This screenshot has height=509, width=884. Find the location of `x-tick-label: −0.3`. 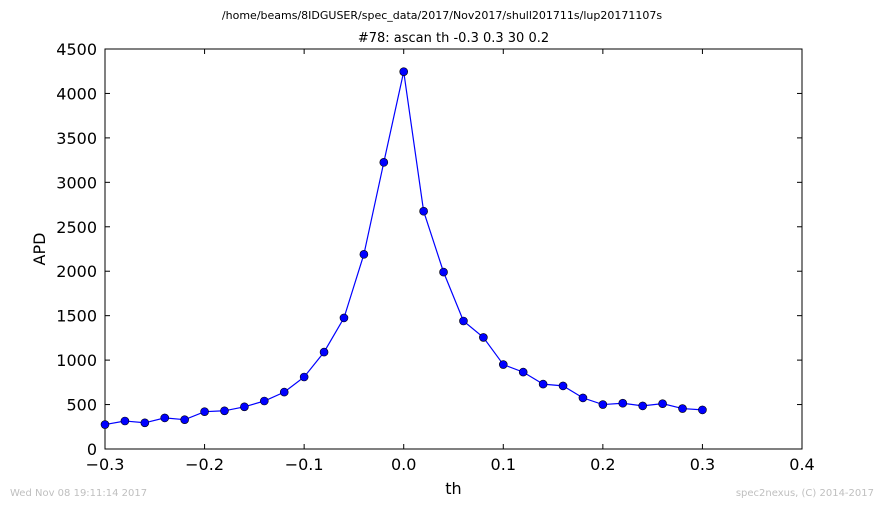

x-tick-label: −0.3 is located at coordinates (105, 464).